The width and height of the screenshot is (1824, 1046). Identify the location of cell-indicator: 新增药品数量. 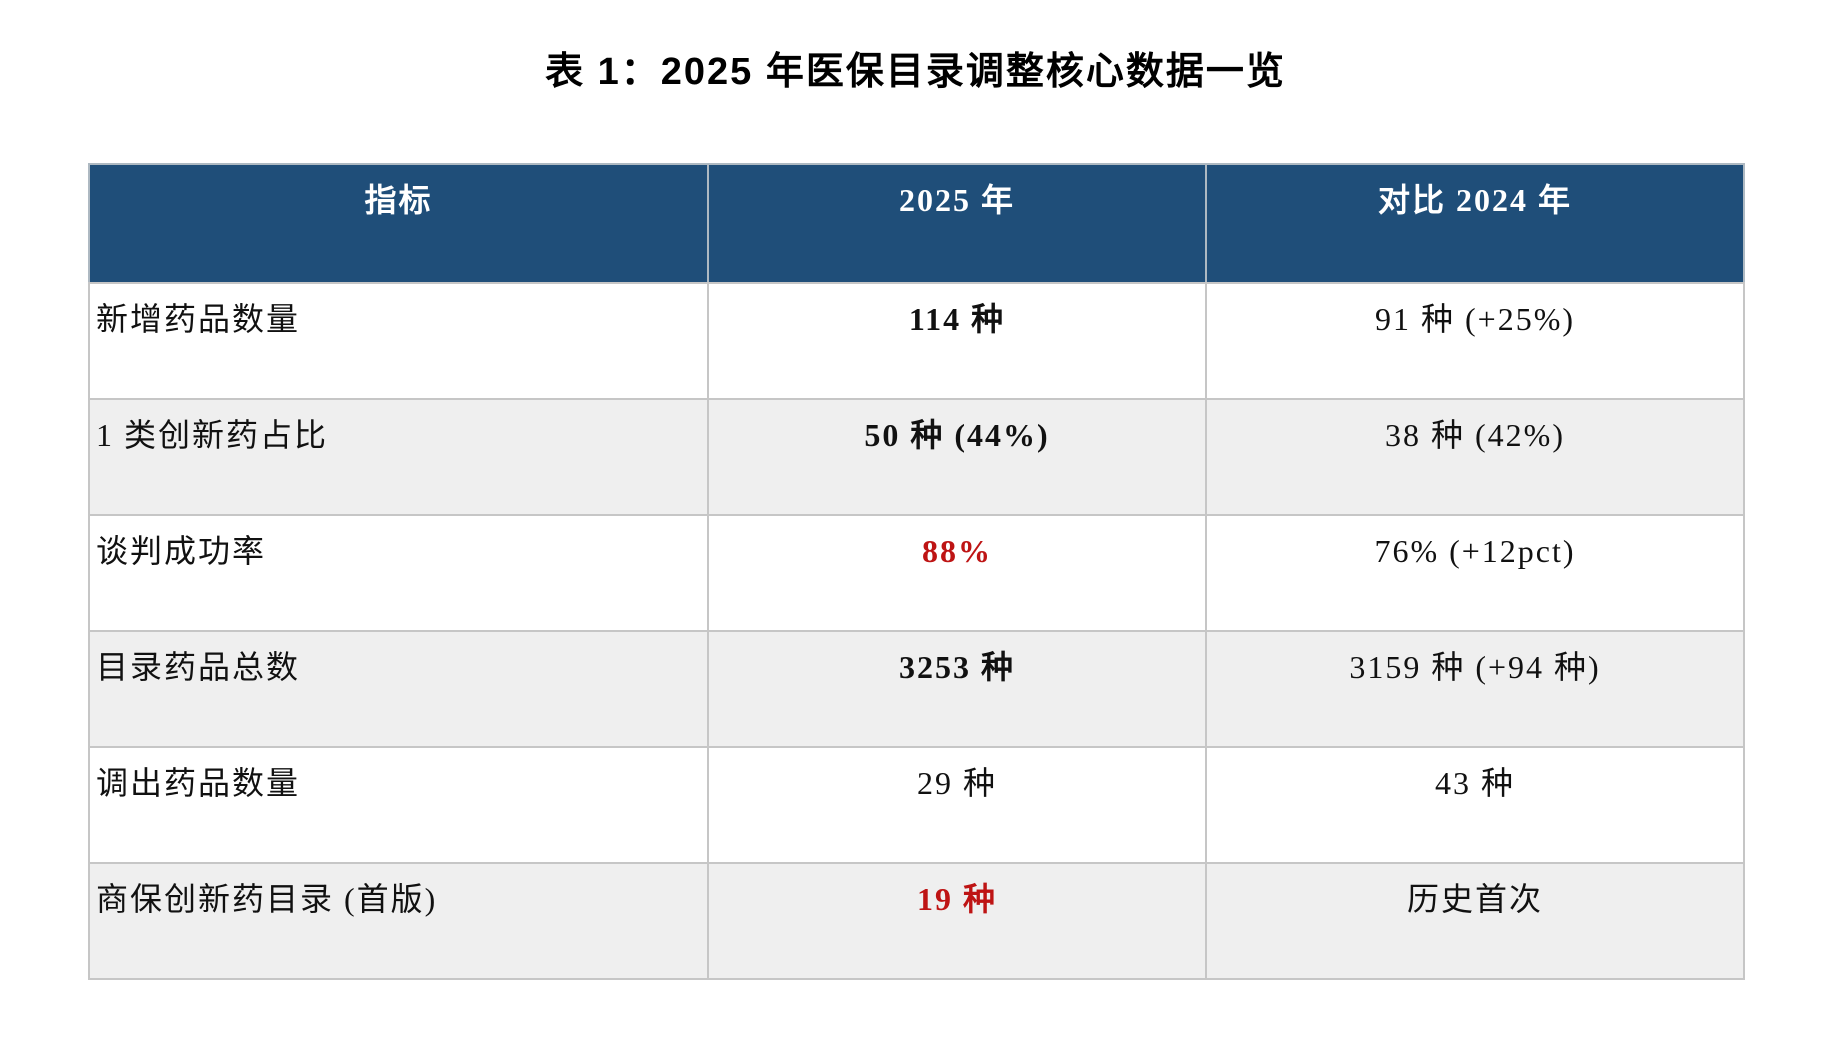
(398, 341).